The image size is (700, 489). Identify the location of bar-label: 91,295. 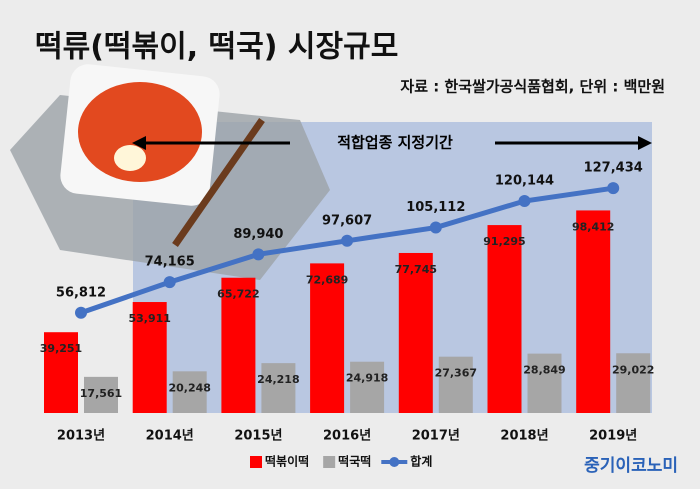
(504, 241).